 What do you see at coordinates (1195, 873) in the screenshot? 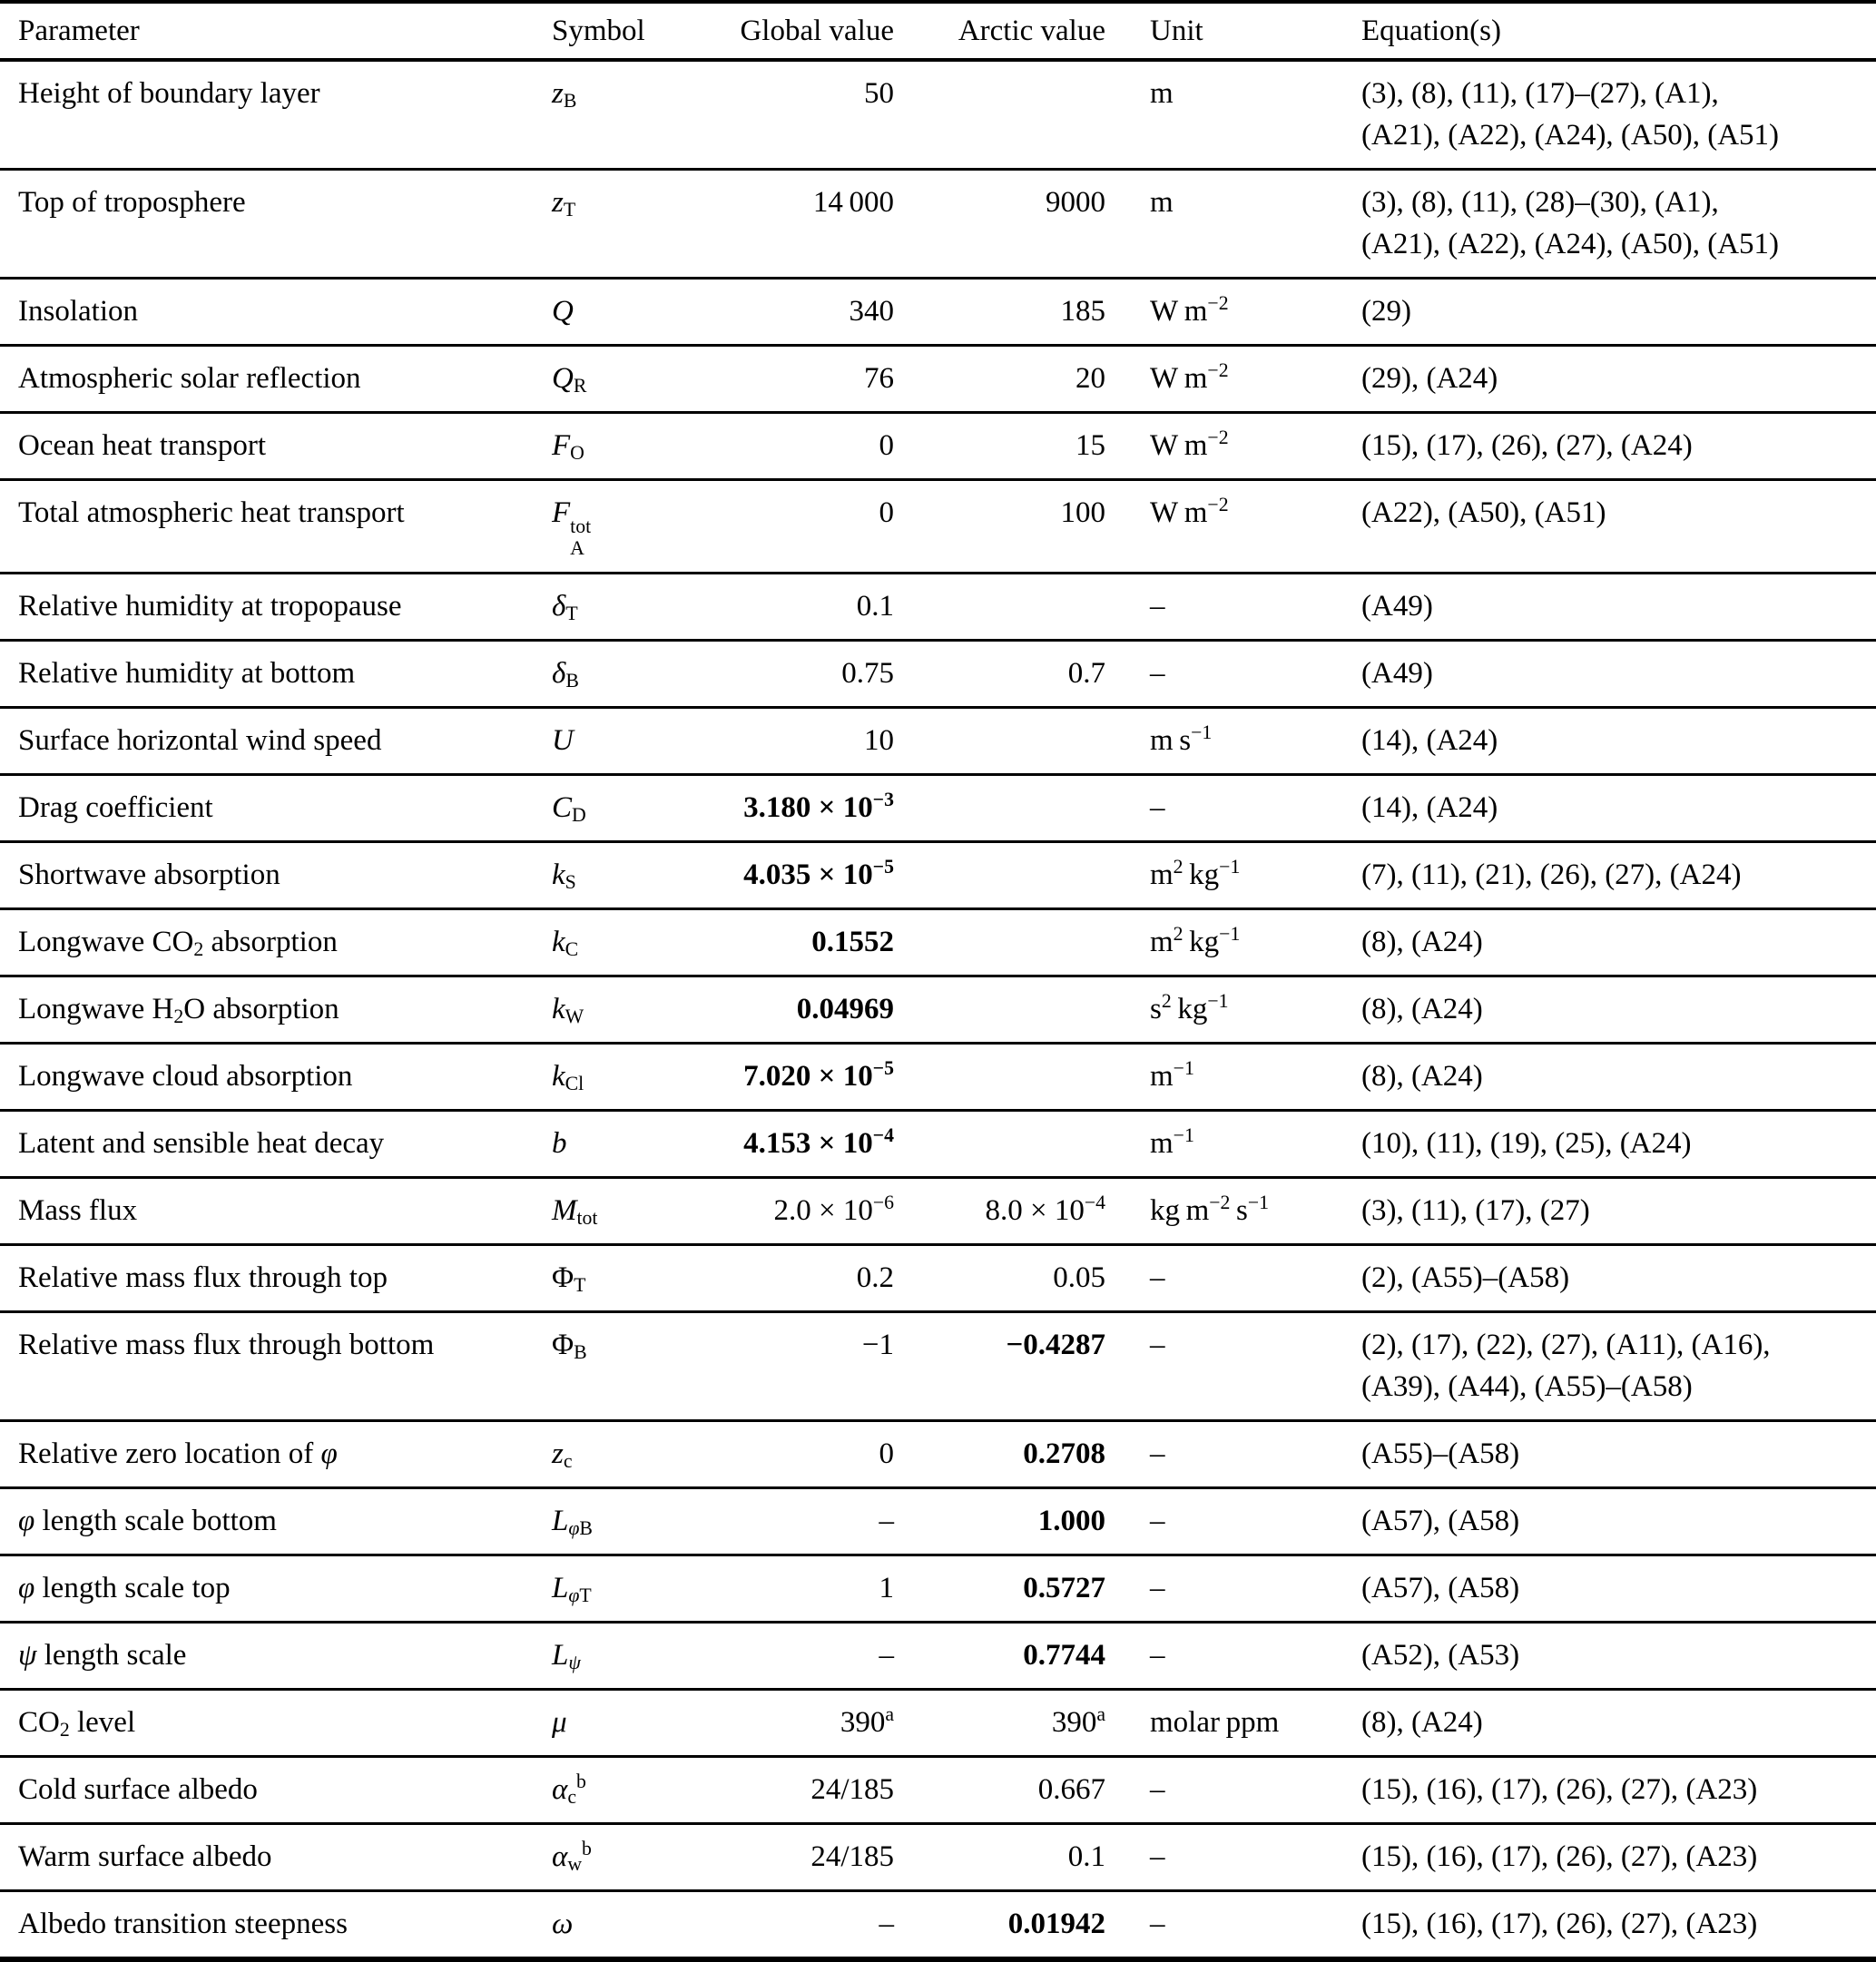
I see `cell-unit: m2 kg−1` at bounding box center [1195, 873].